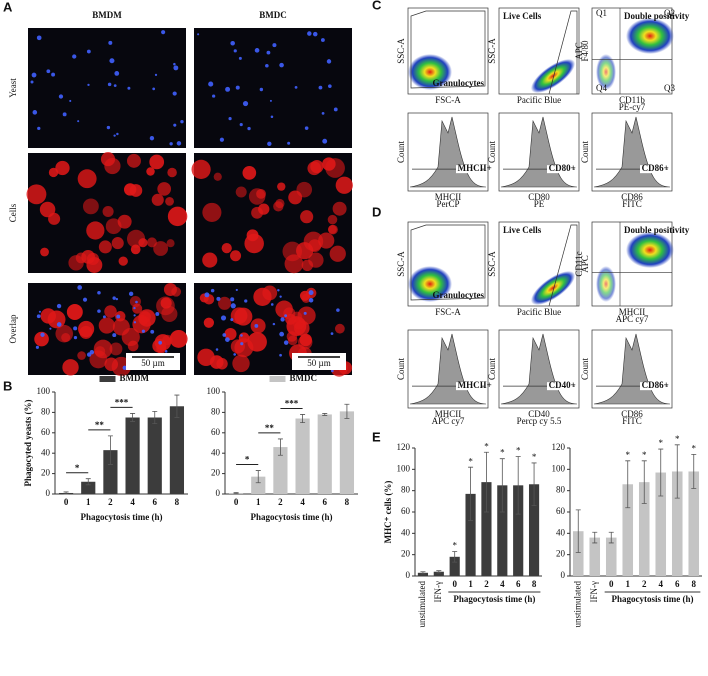  What do you see at coordinates (376, 436) in the screenshot?
I see `panel-label: E` at bounding box center [376, 436].